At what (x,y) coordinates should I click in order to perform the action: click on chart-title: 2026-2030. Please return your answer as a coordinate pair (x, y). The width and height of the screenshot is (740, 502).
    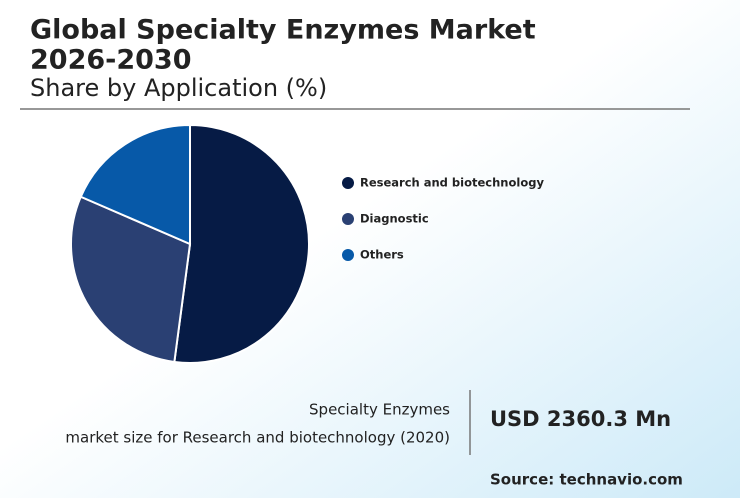
    Looking at the image, I should click on (111, 60).